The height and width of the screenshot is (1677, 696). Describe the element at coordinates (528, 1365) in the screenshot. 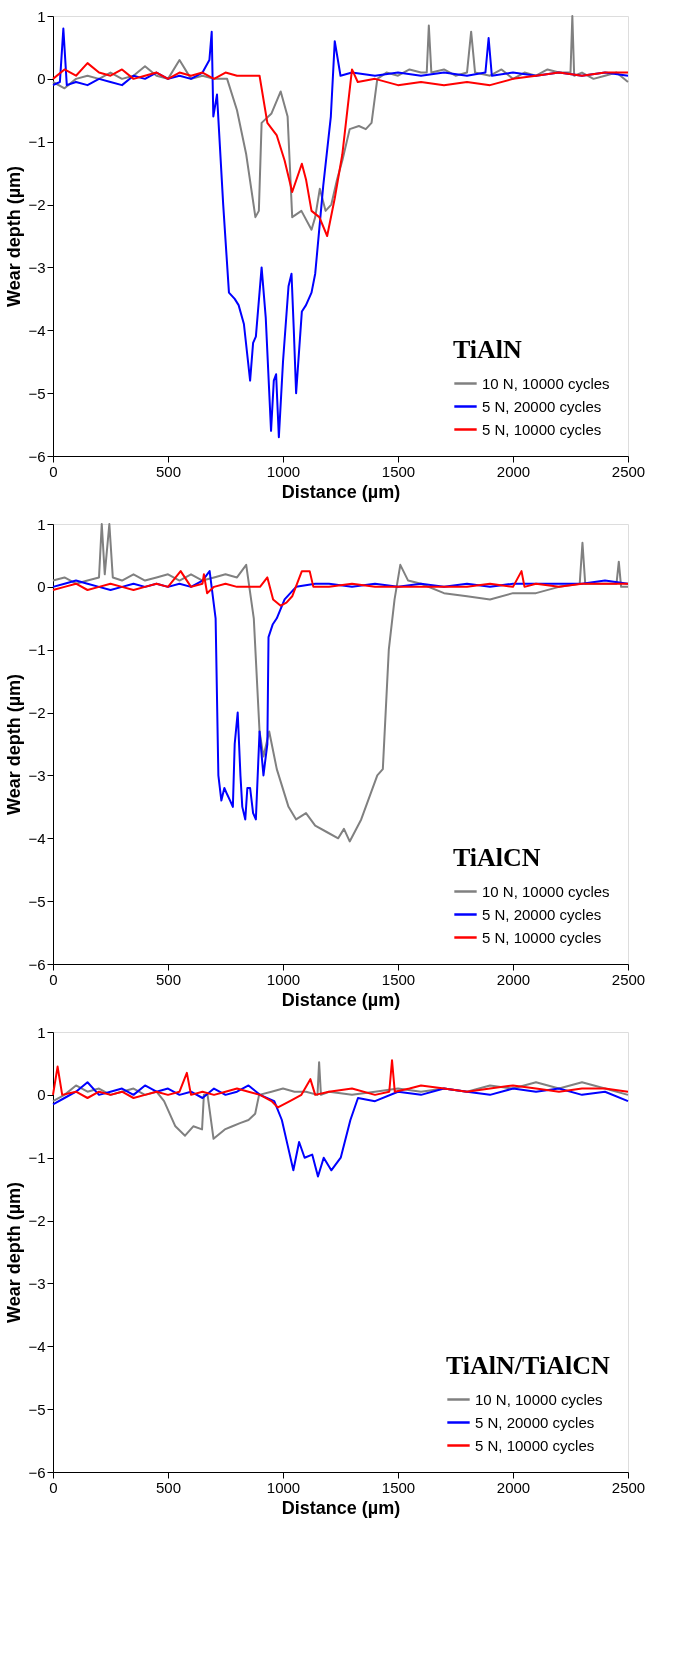

I see `legend-title: TiAlN/TiAlCN` at that location.